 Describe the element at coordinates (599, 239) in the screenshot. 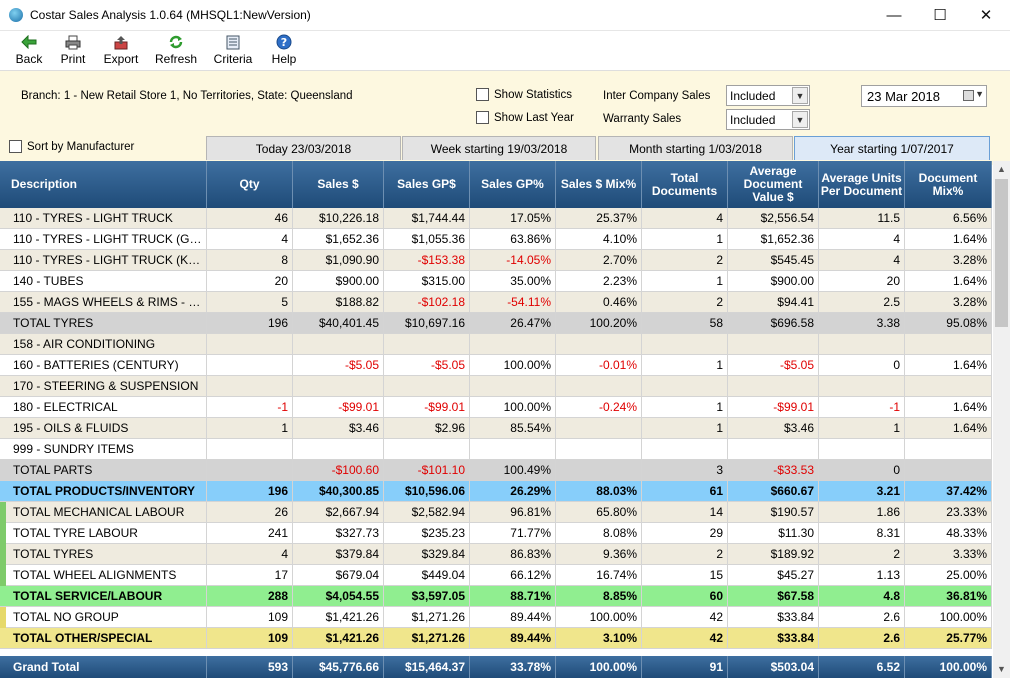

I see `cell-sales-mix-pct: 4.10%` at that location.